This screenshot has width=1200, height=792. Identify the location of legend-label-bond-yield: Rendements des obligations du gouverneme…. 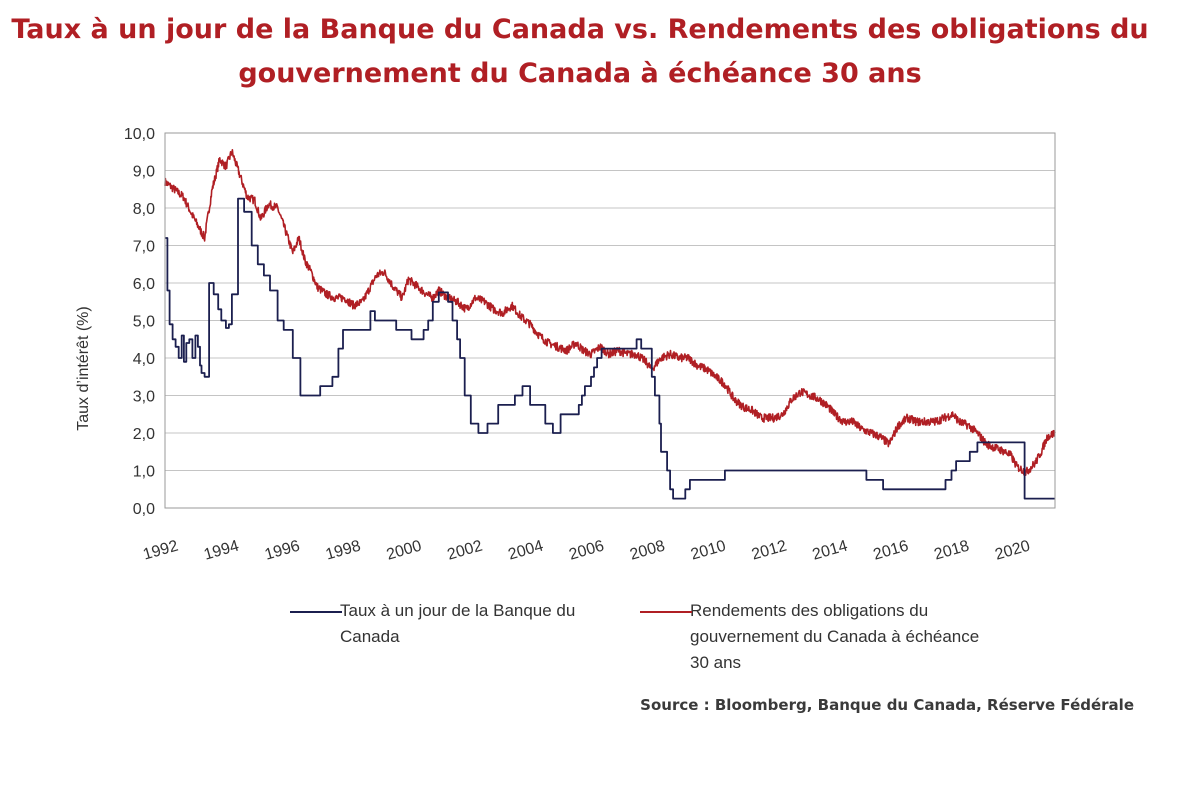
(835, 636).